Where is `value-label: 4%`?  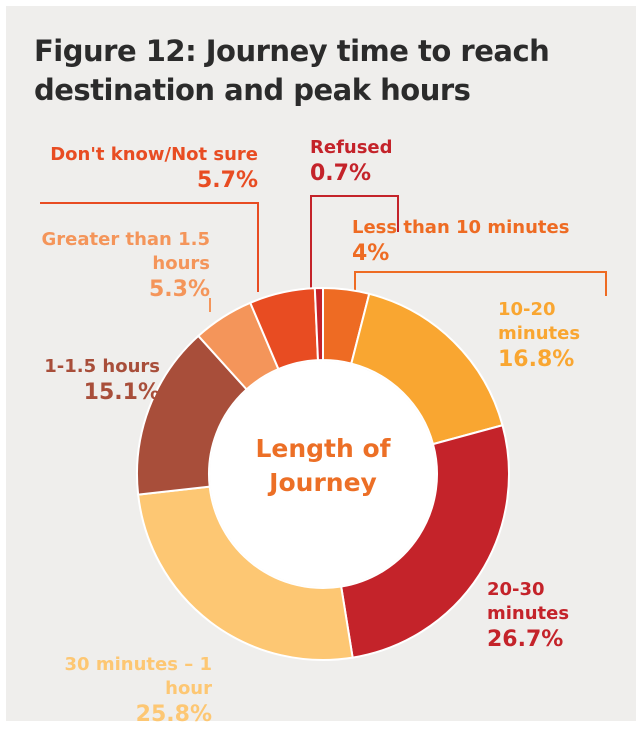 value-label: 4% is located at coordinates (371, 253).